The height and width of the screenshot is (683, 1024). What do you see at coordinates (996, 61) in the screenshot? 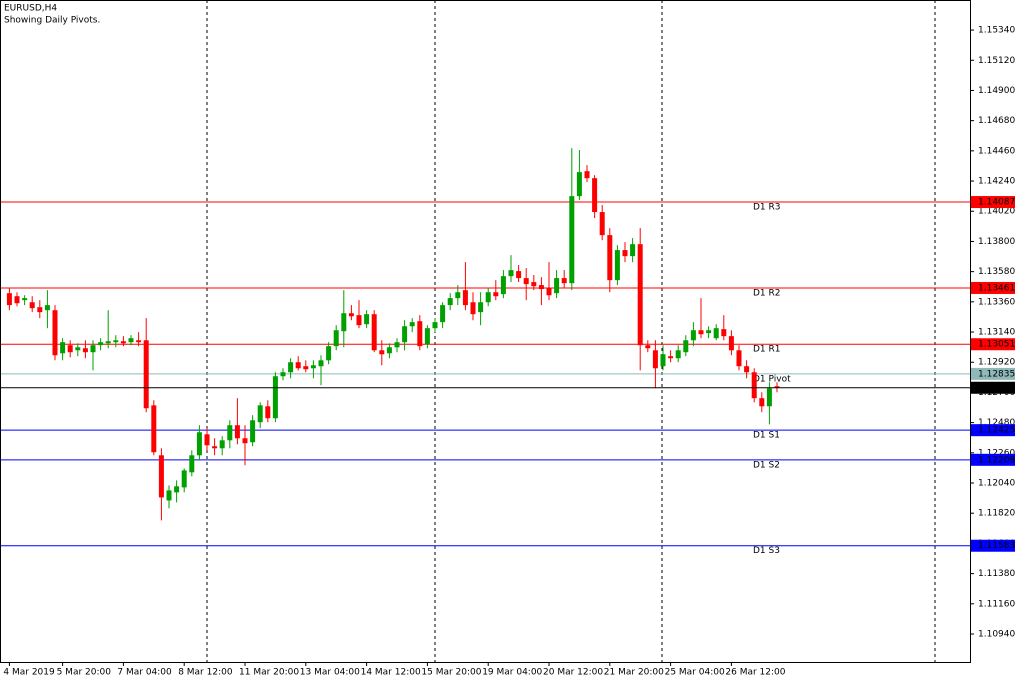
I see `y-tick-label: 1.15120` at bounding box center [996, 61].